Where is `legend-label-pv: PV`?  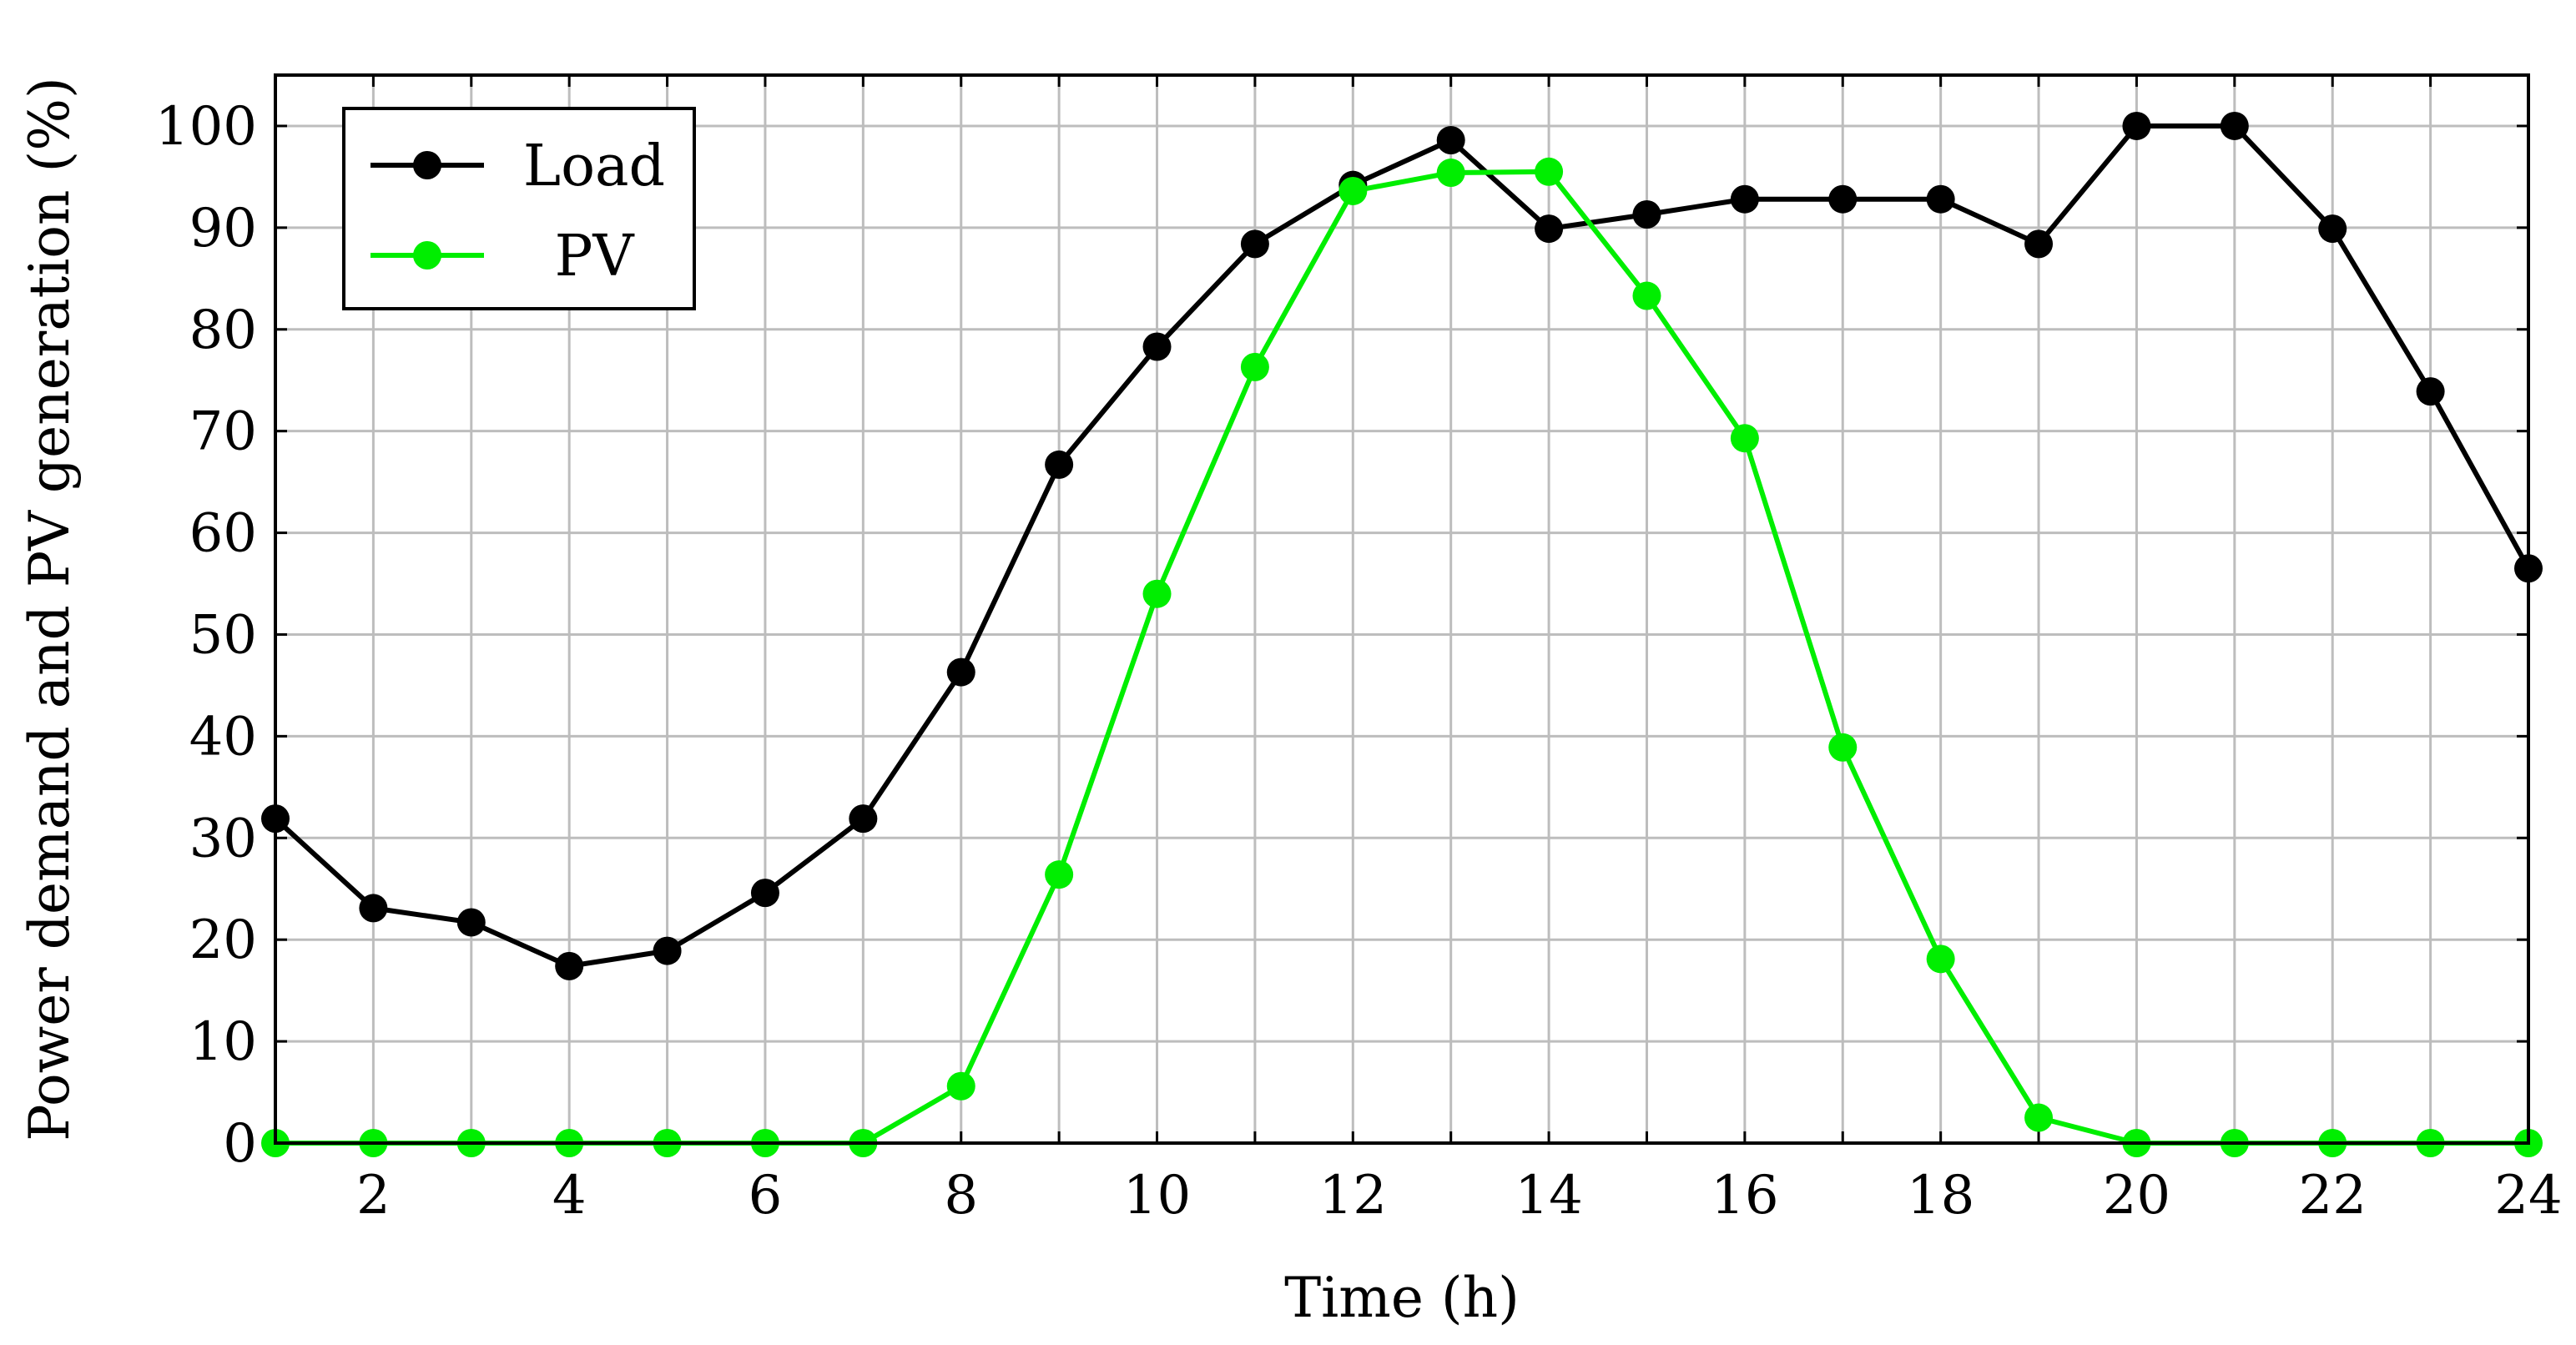 legend-label-pv: PV is located at coordinates (595, 257).